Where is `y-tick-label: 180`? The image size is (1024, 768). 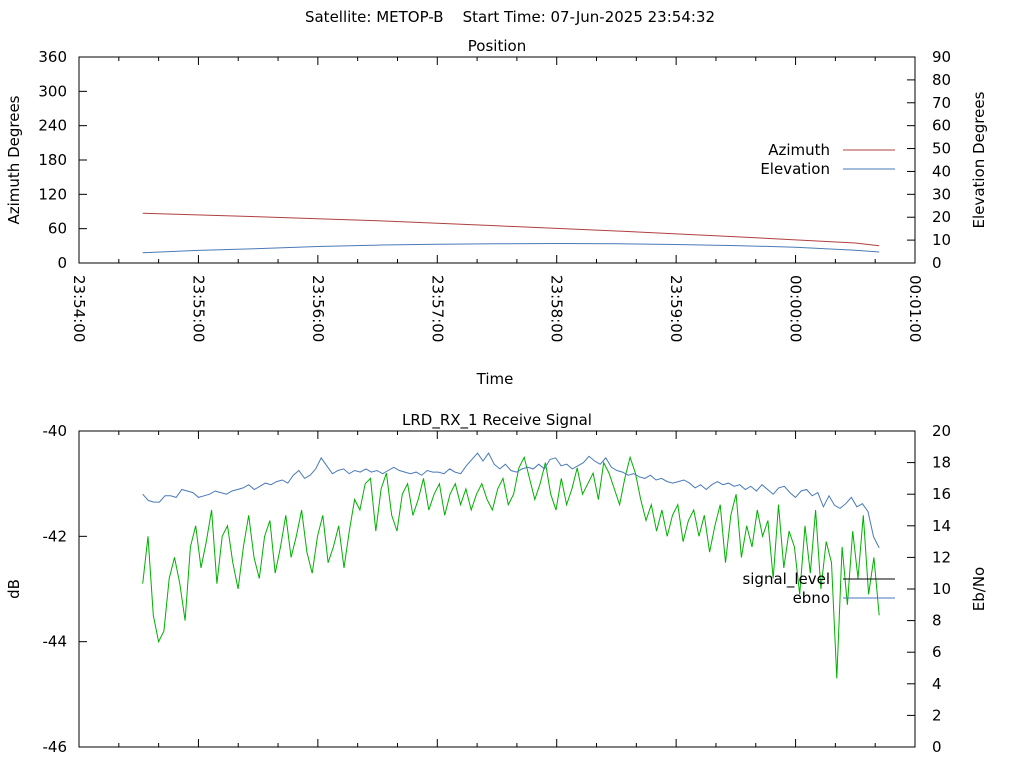 y-tick-label: 180 is located at coordinates (52, 160).